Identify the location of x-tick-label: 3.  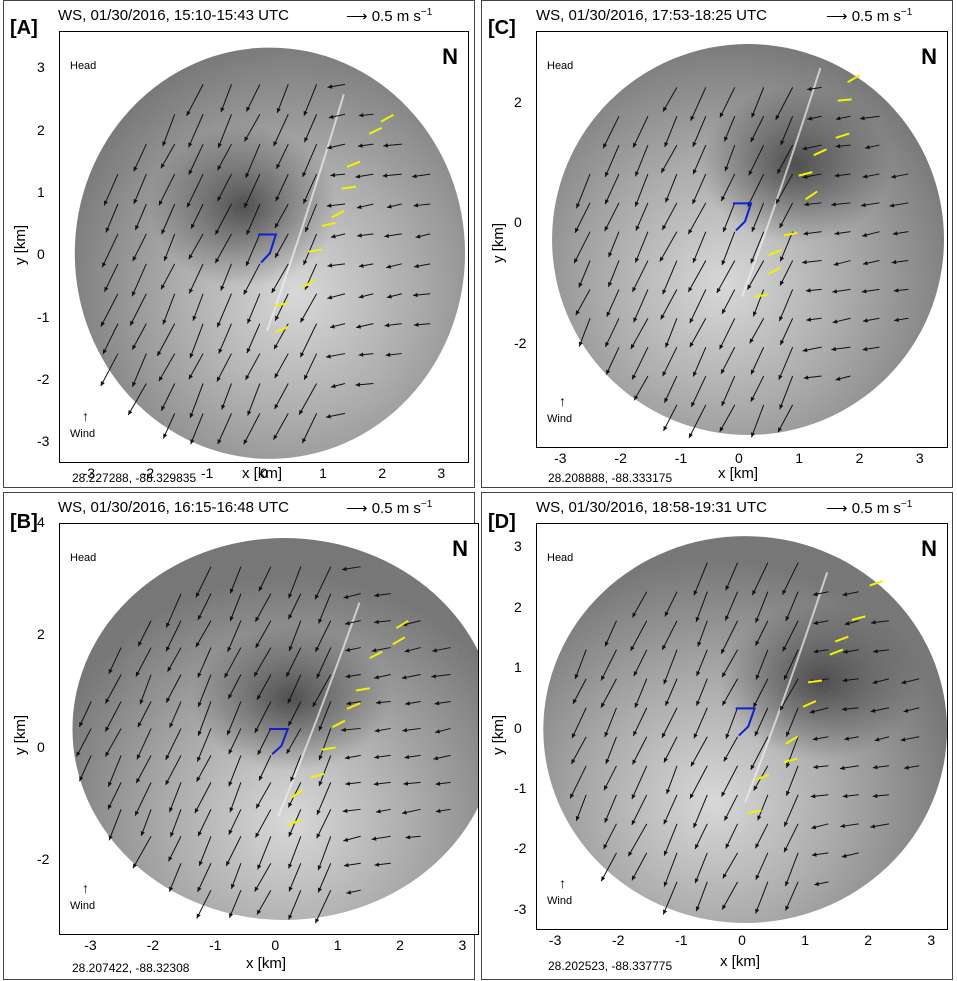
(441, 473).